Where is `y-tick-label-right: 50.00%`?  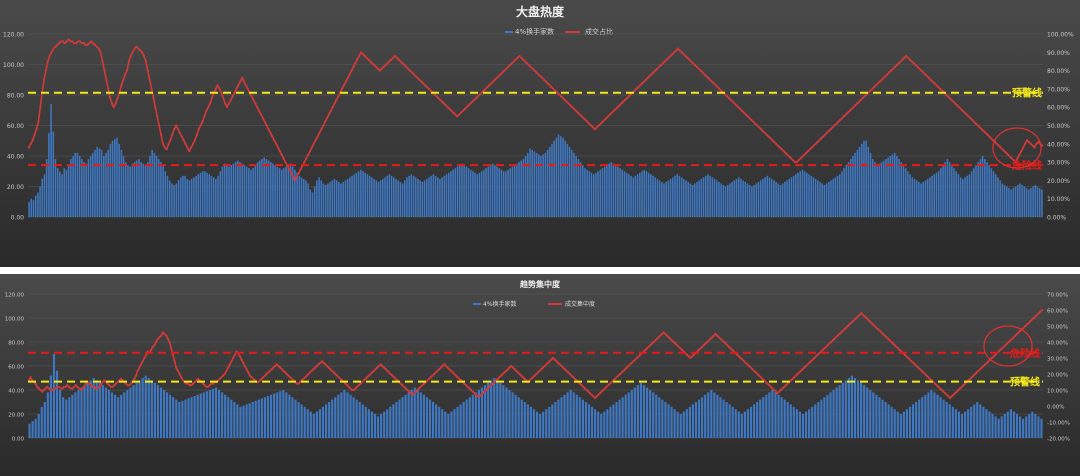 y-tick-label-right: 50.00% is located at coordinates (1057, 328).